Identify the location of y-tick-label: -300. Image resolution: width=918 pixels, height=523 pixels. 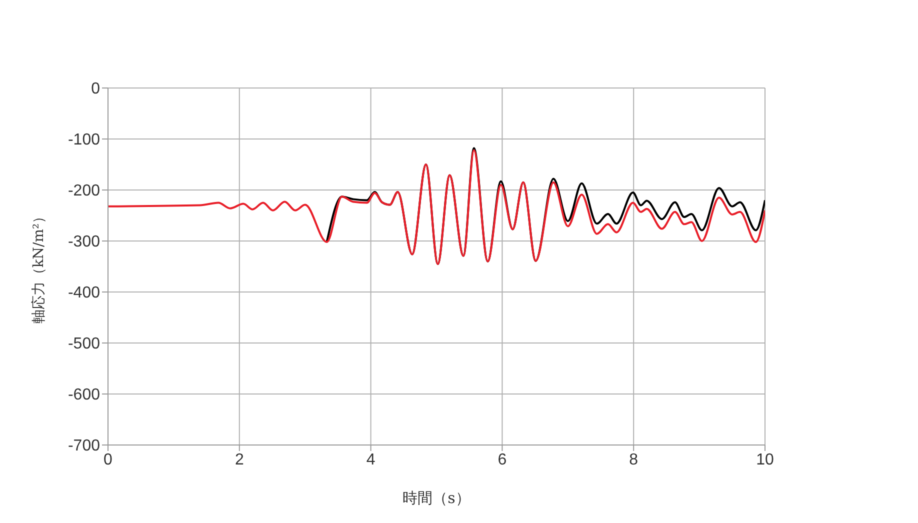
(84, 242).